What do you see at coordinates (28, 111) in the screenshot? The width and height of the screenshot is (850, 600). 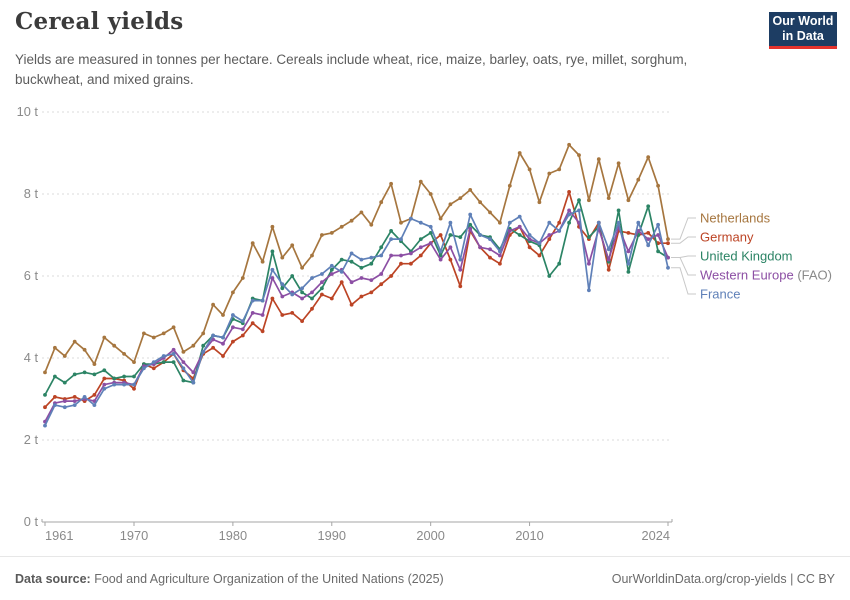 I see `y-tick-label: 10 t` at bounding box center [28, 111].